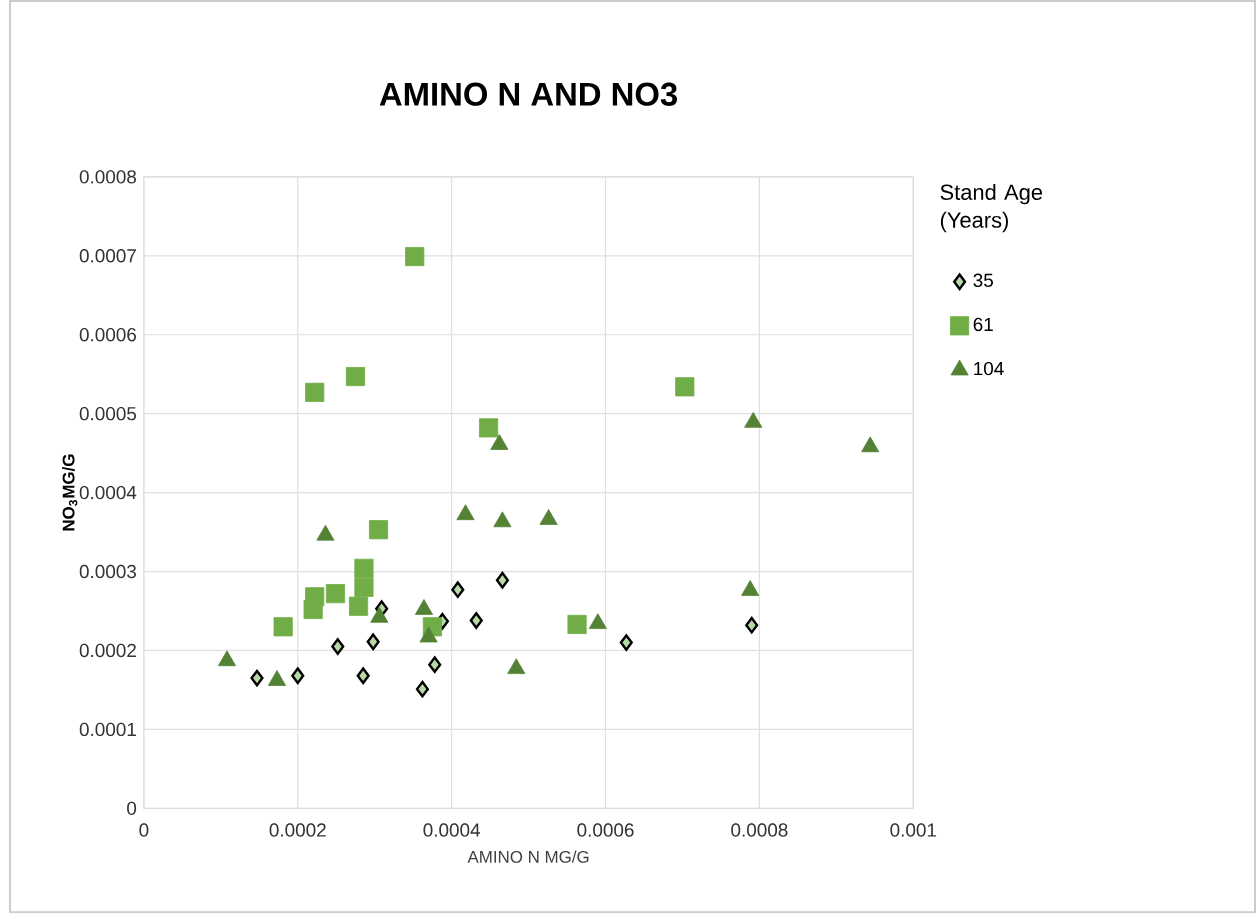 Image resolution: width=1256 pixels, height=919 pixels. I want to click on y-tick-label: 0, so click(132, 808).